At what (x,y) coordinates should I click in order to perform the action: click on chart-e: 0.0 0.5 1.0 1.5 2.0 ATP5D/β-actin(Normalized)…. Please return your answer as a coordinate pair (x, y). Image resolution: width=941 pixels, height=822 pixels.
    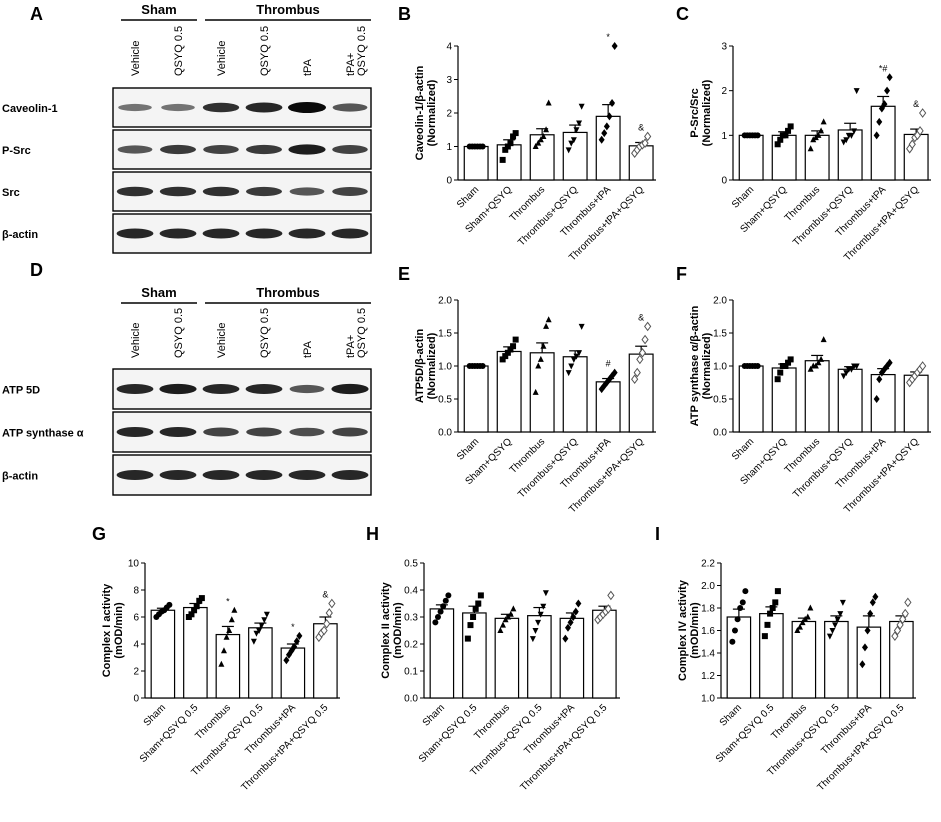
    Looking at the image, I should click on (535, 406).